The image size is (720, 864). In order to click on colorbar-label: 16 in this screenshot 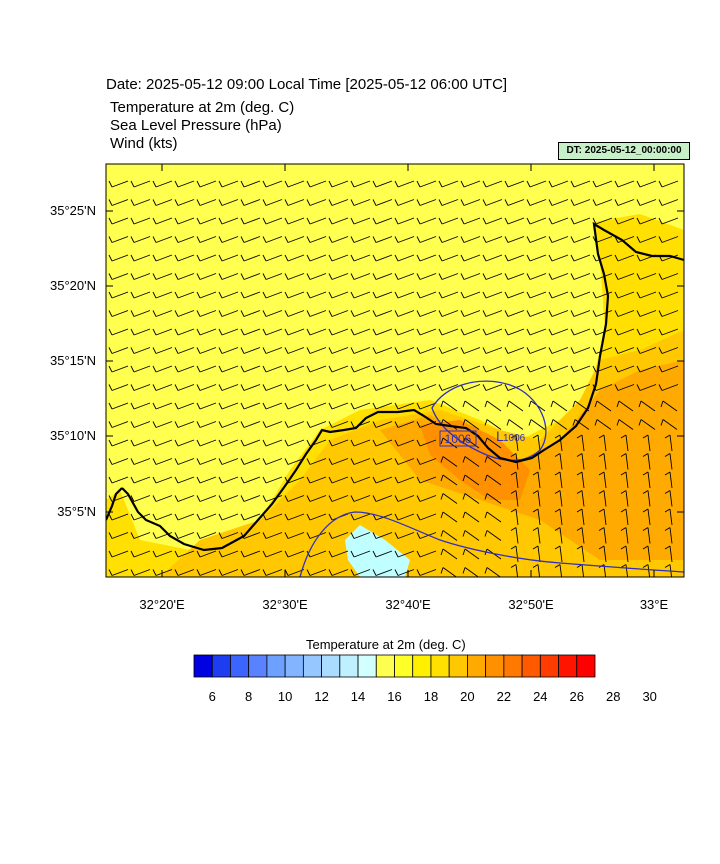, I will do `click(394, 696)`.